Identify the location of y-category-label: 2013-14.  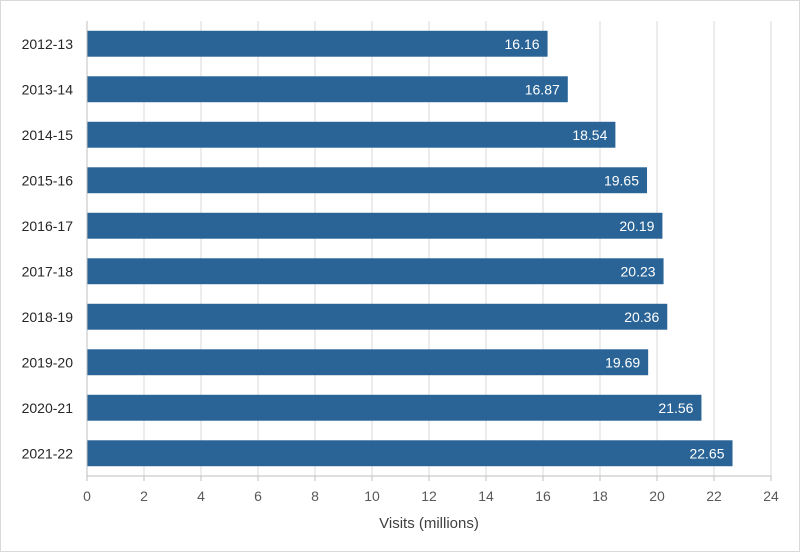
(48, 89).